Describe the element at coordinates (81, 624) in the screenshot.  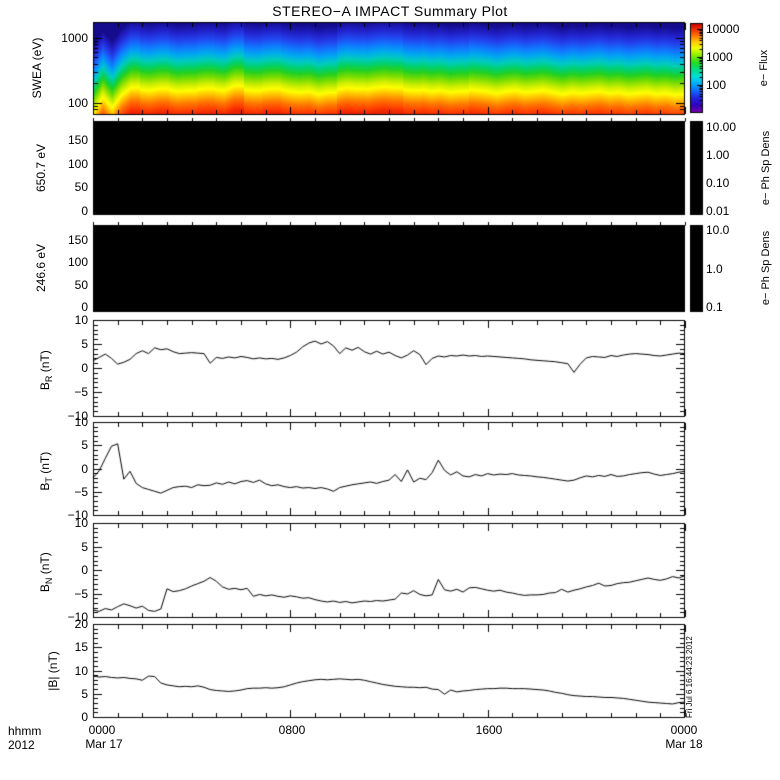
I see `y-tick-label-b-mag: 20` at that location.